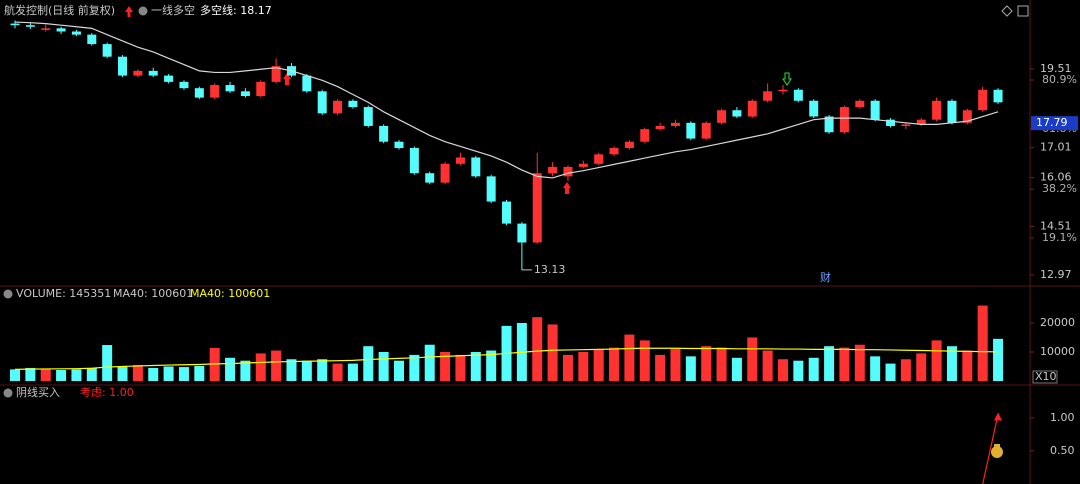 This screenshot has height=484, width=1080. I want to click on y-tick-label: 1.00, so click(1062, 417).